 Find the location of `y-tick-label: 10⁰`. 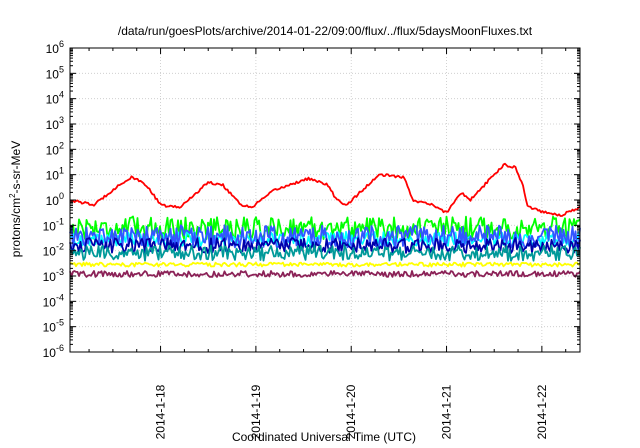

y-tick-label: 10⁰ is located at coordinates (55, 199).